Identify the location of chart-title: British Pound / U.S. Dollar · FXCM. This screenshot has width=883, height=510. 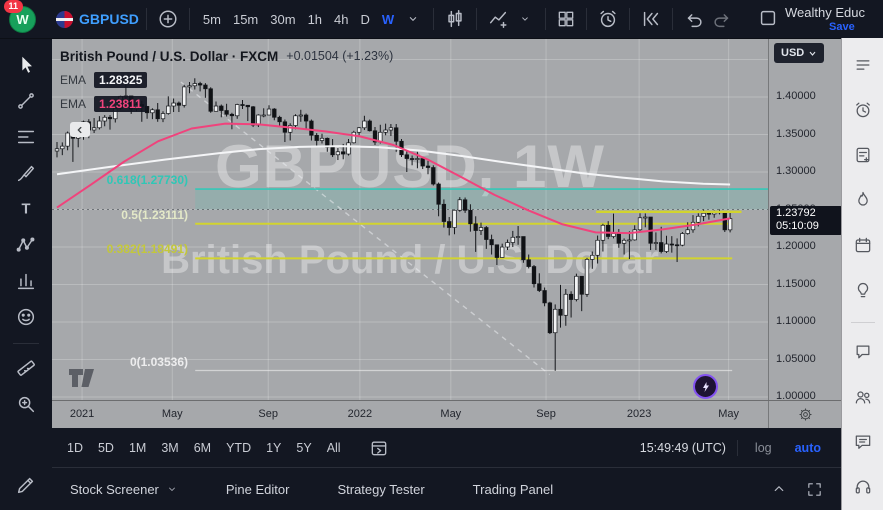
(169, 56).